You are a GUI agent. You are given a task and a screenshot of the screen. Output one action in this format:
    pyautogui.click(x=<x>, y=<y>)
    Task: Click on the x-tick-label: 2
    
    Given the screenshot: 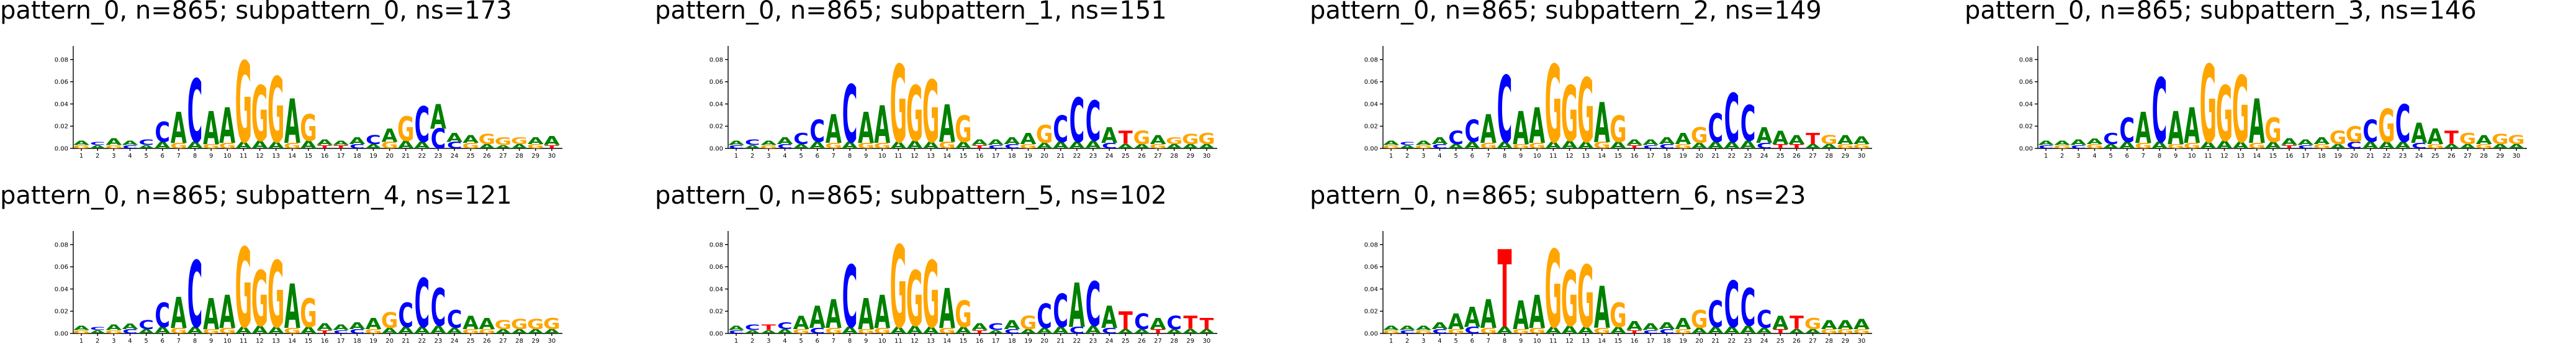 What is the action you would take?
    pyautogui.click(x=752, y=156)
    